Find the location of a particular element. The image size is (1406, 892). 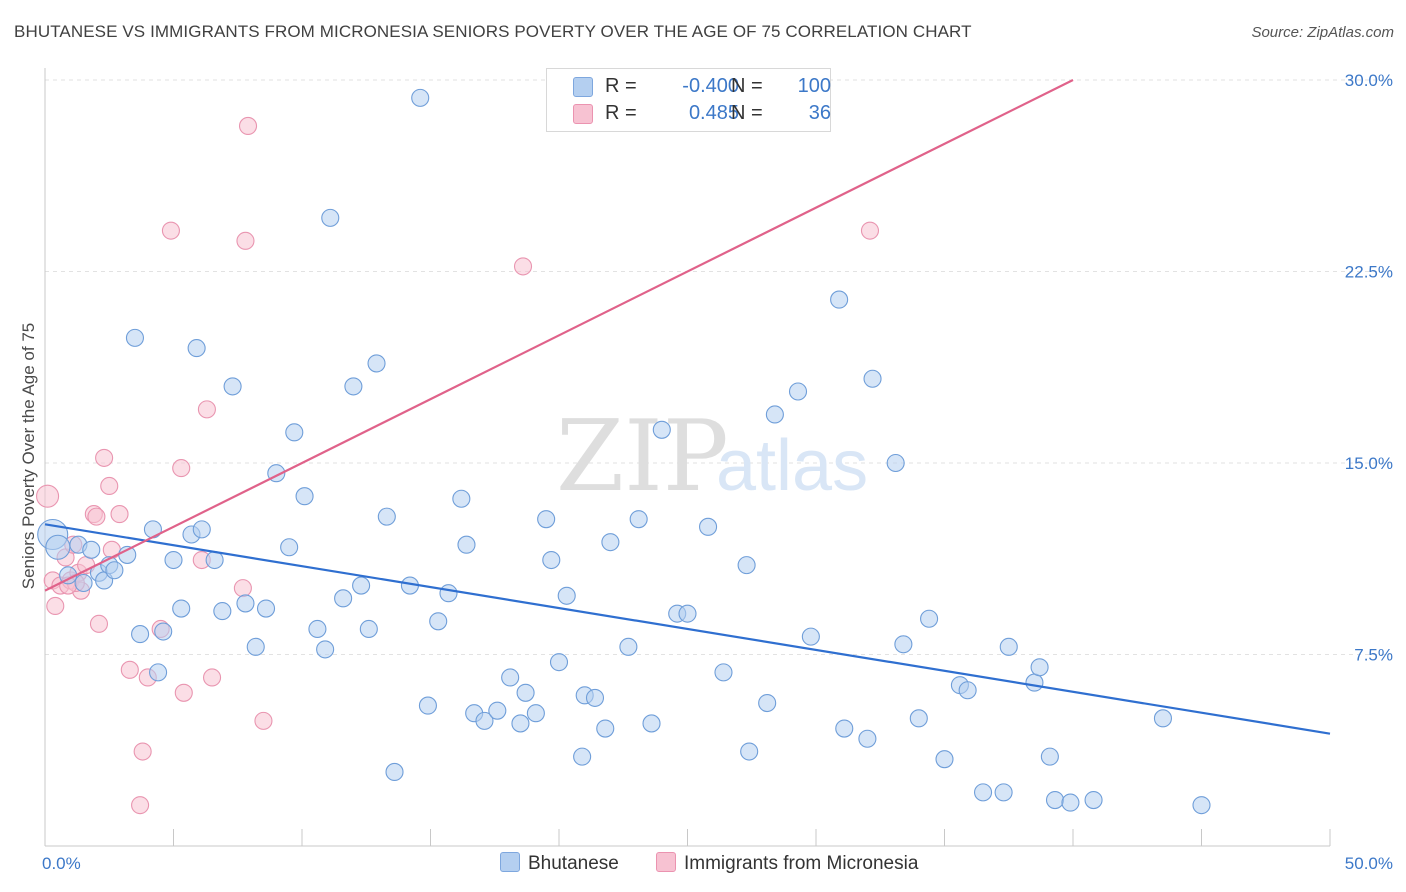

y-tick-label: 7.5% is located at coordinates (1373, 655).